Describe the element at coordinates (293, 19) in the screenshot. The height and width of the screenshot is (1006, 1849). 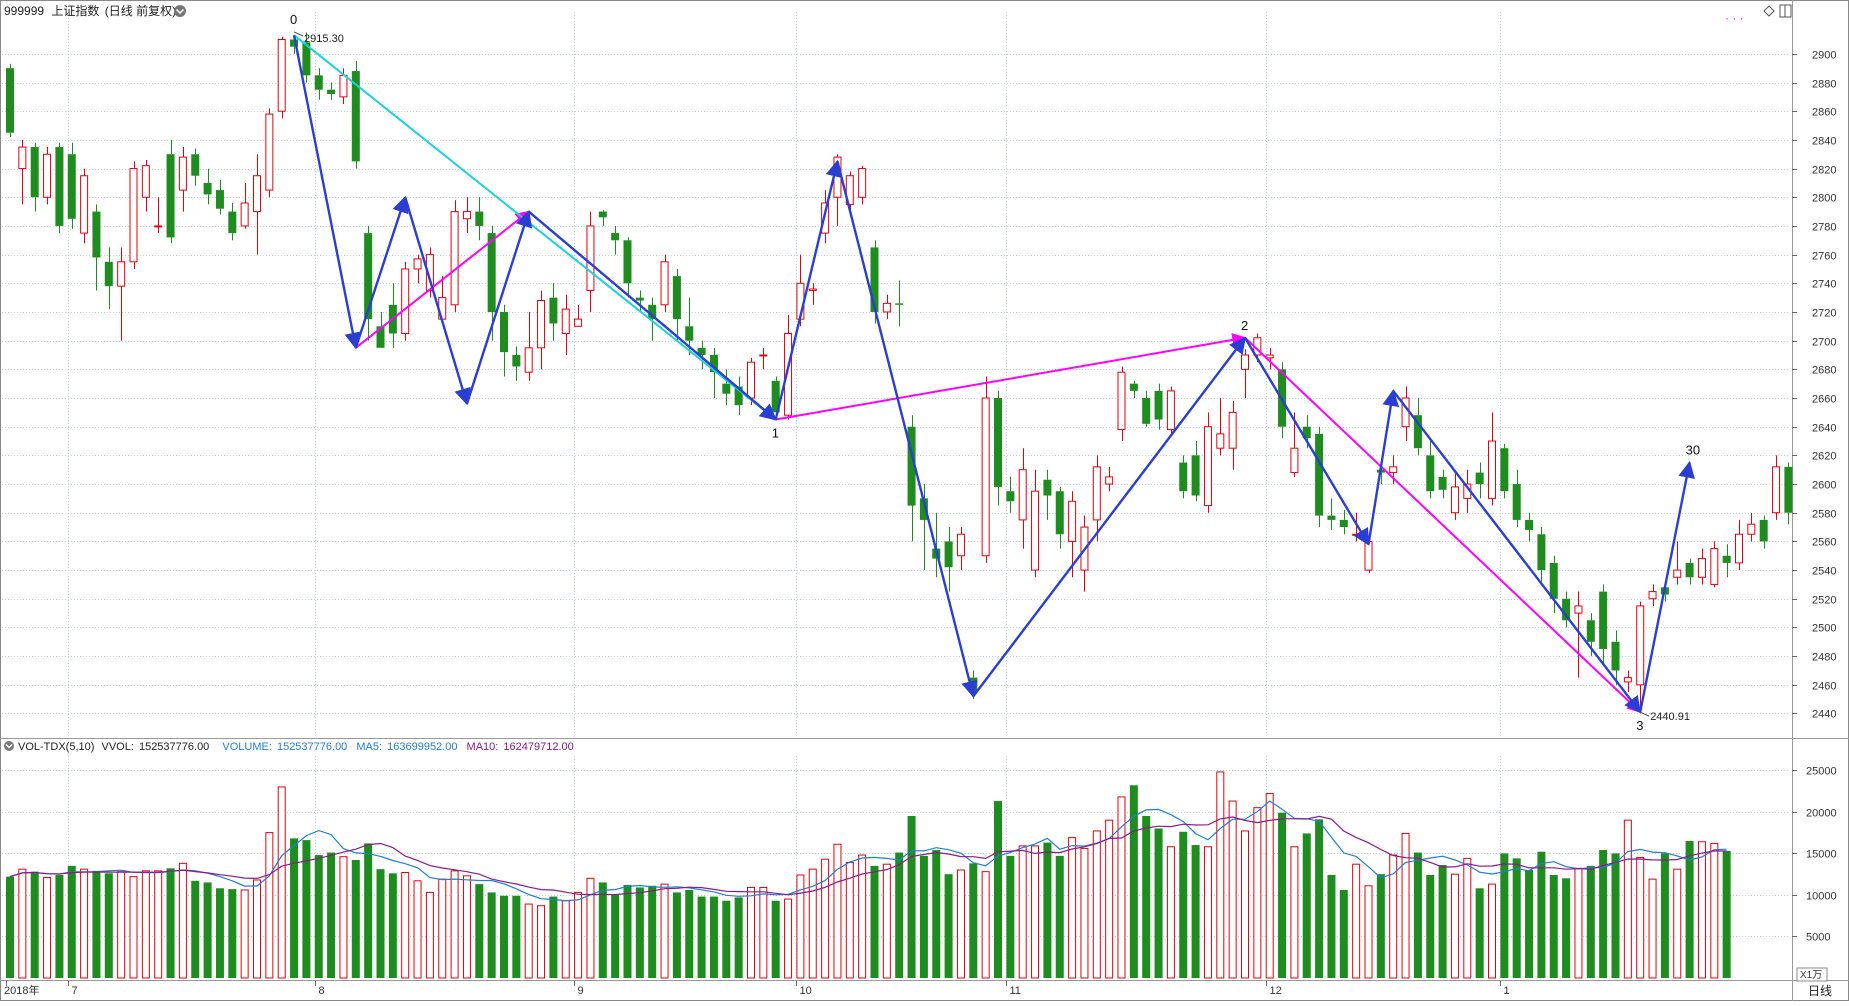
I see `wave-label: 0` at that location.